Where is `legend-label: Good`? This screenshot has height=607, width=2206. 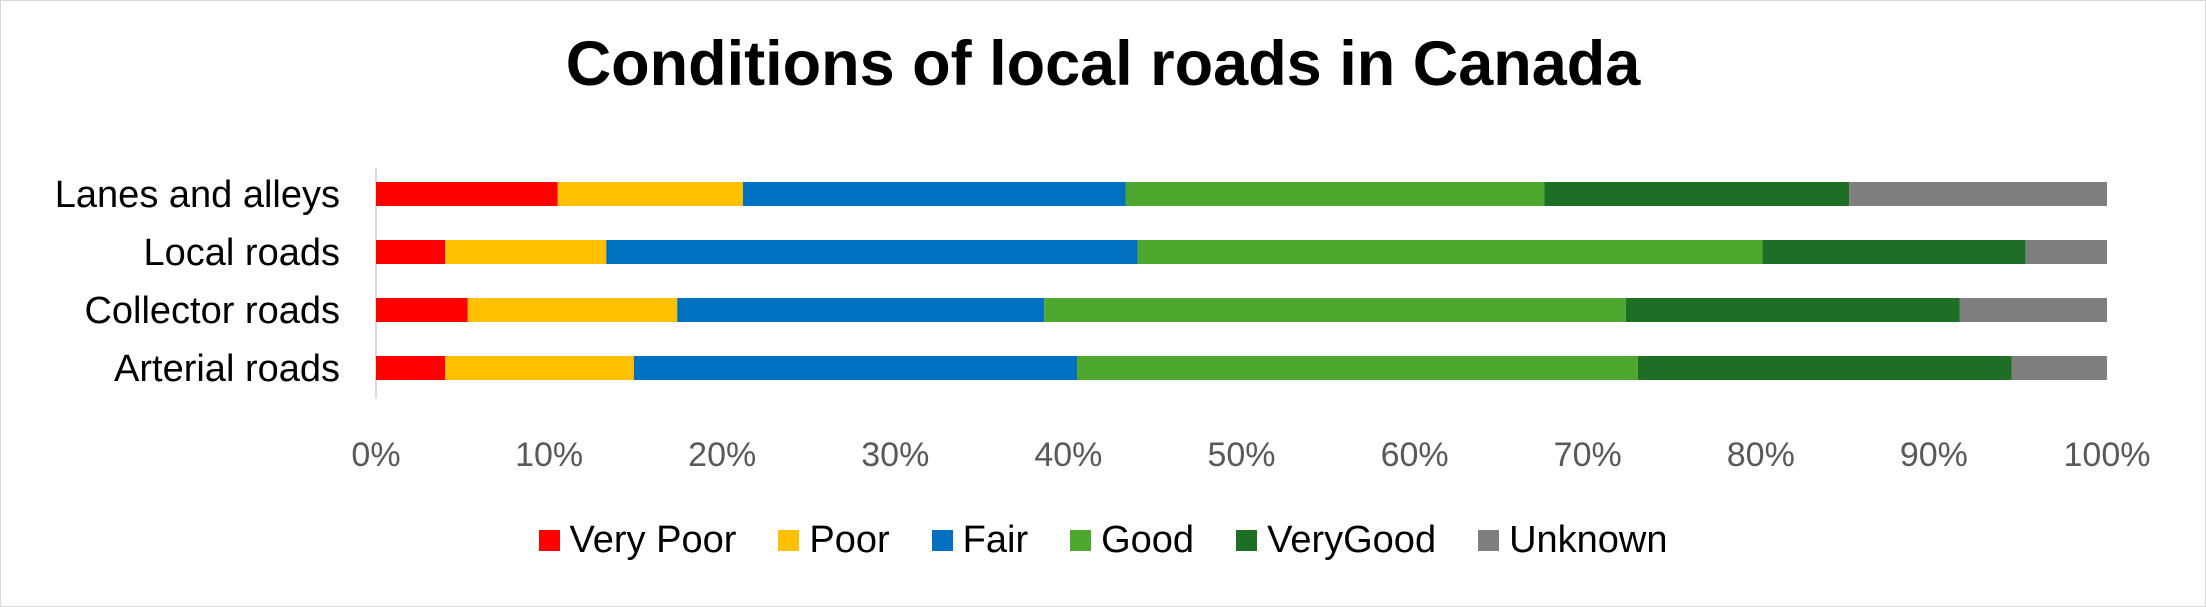
legend-label: Good is located at coordinates (1148, 539).